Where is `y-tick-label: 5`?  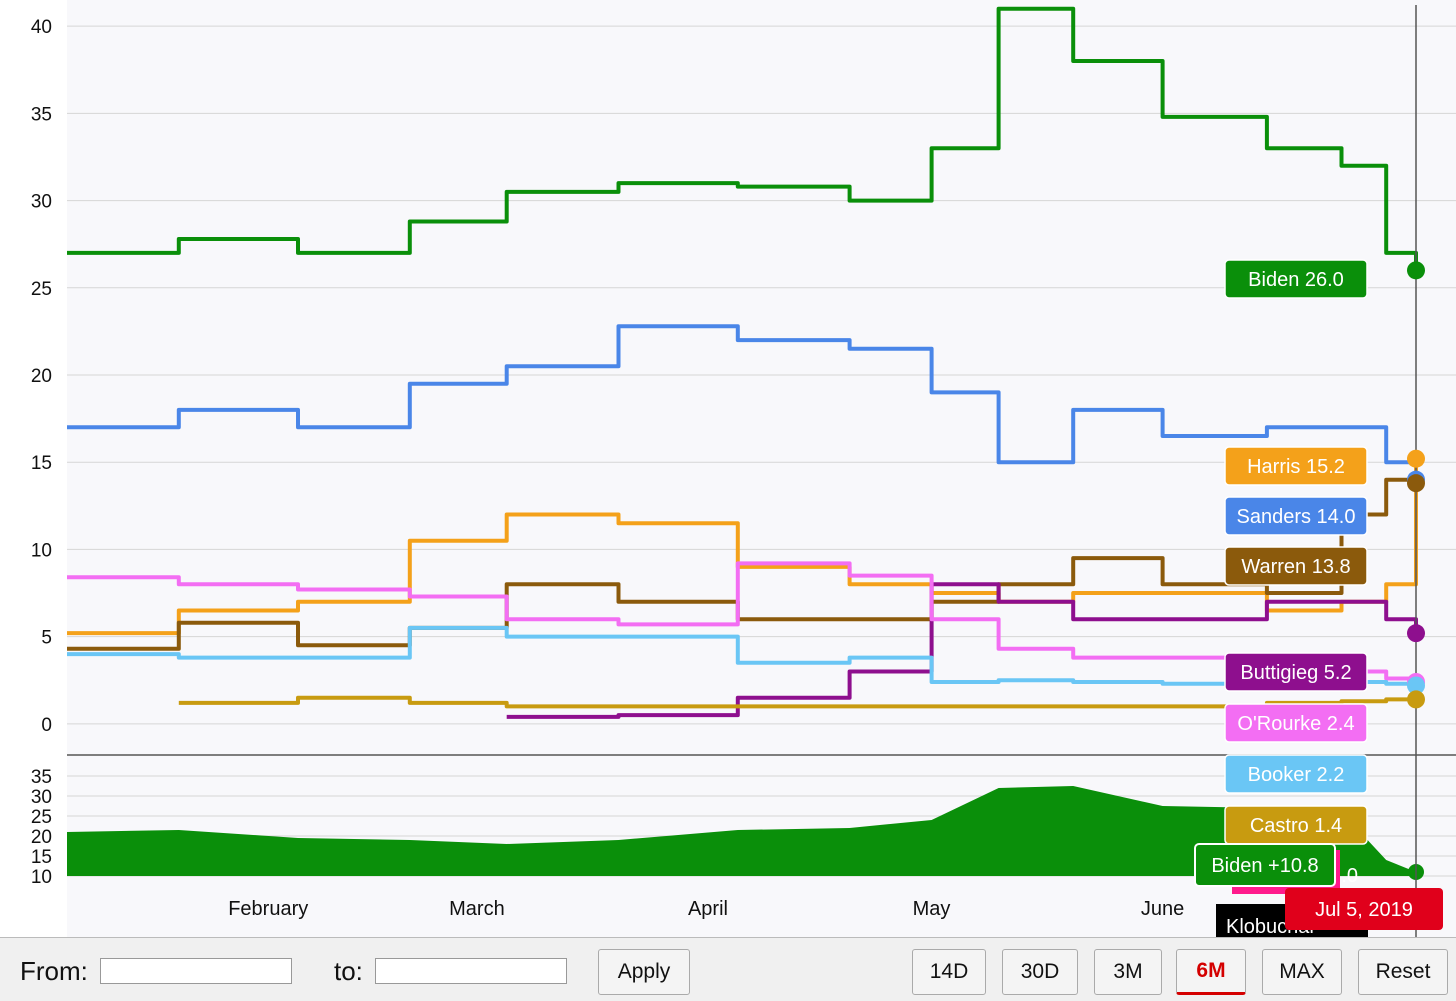
y-tick-label: 5 is located at coordinates (46, 638).